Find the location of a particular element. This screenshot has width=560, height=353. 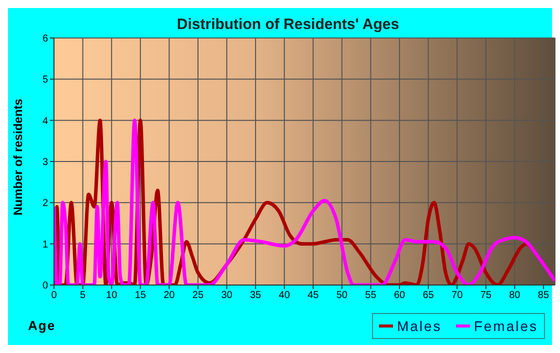

y-tick-label: 2 is located at coordinates (45, 204).